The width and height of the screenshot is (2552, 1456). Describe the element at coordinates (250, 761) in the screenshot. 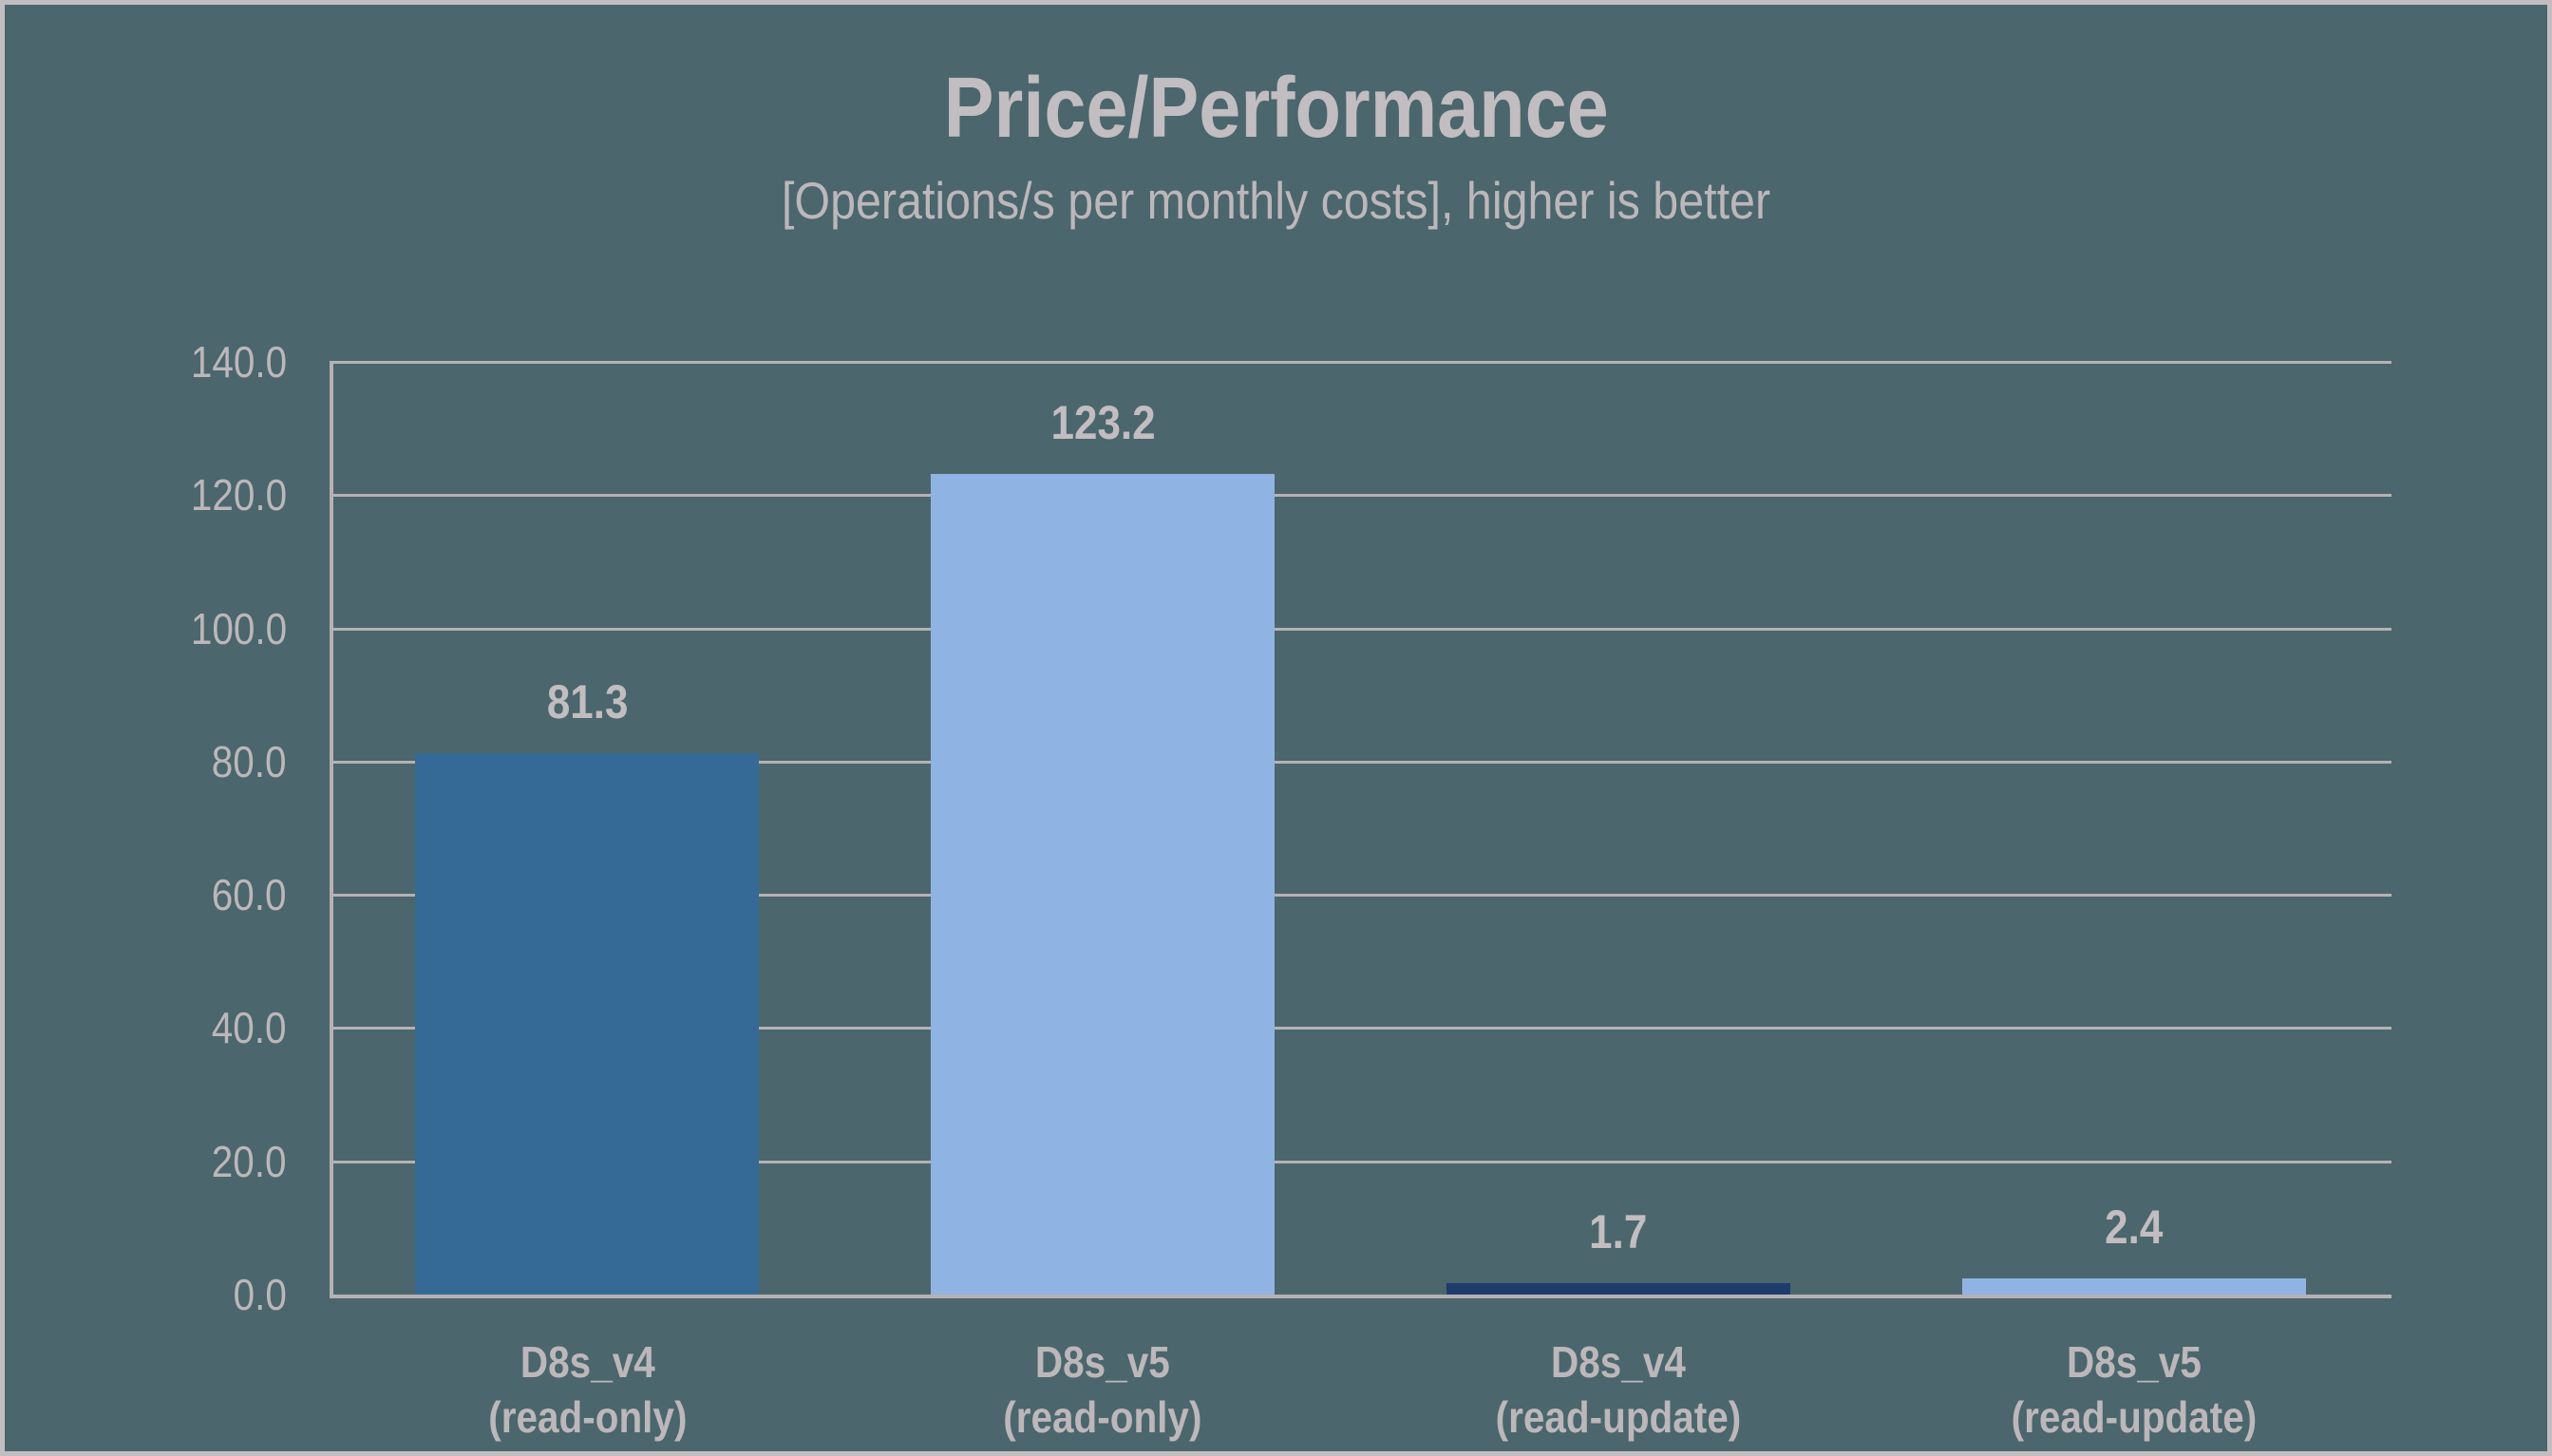

I see `y-tick-label: 80.0` at that location.